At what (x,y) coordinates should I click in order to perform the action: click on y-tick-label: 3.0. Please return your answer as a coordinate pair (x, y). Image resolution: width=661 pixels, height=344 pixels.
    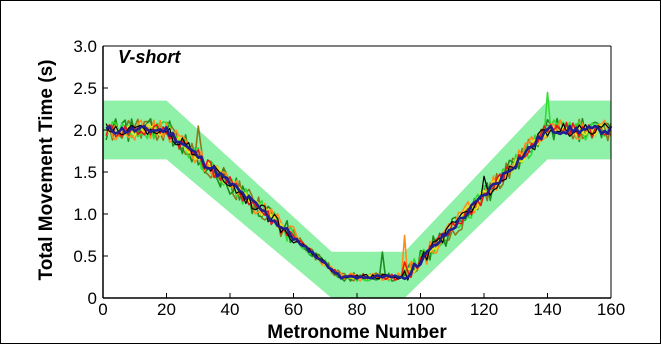
    Looking at the image, I should click on (85, 46).